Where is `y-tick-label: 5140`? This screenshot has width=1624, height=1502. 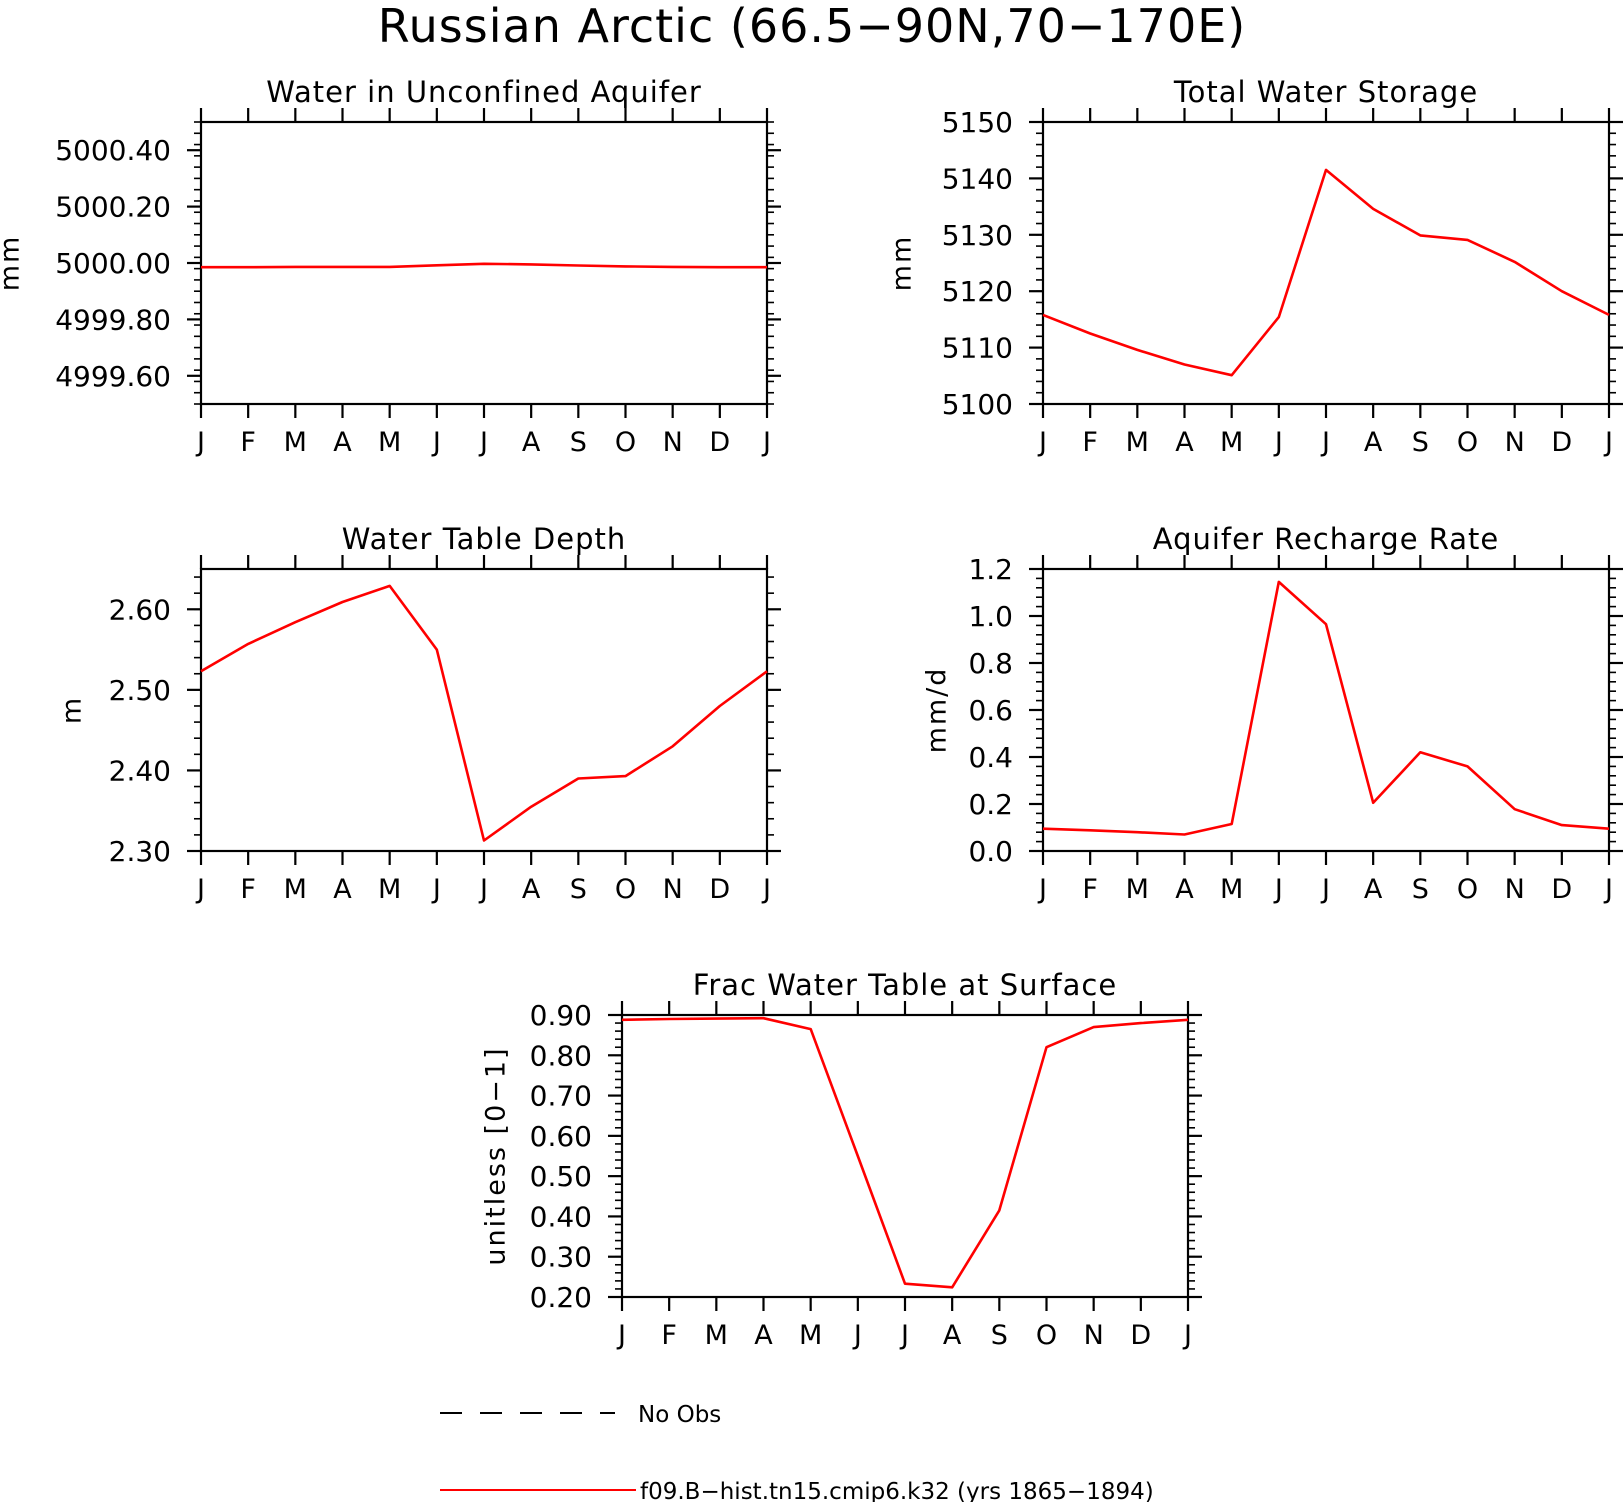 y-tick-label: 5140 is located at coordinates (977, 178).